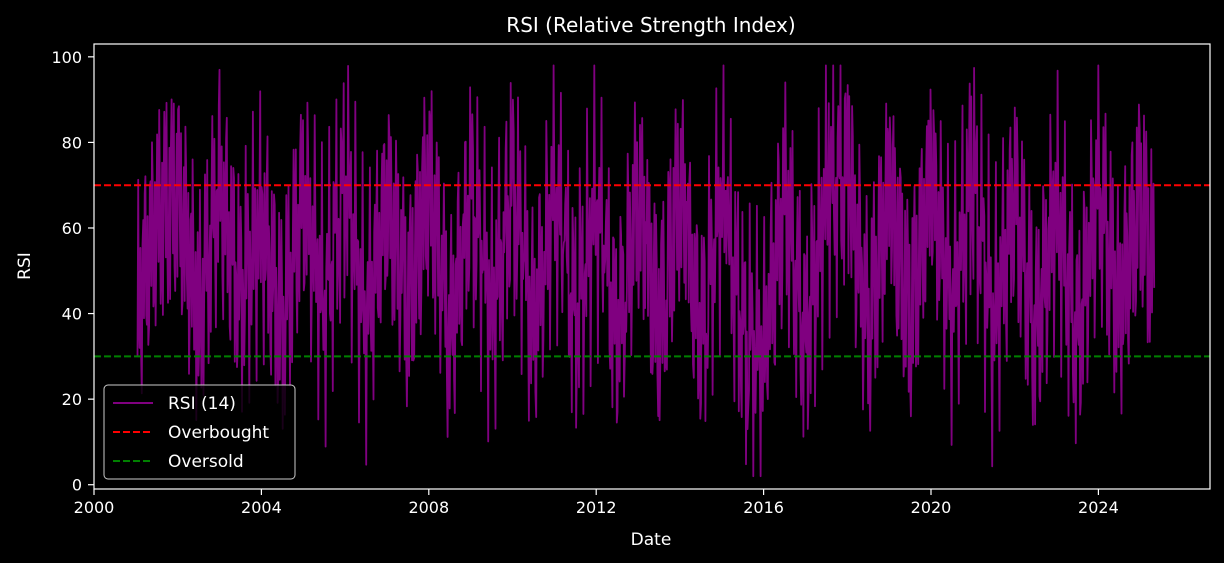  I want to click on legend: RSI (14) Overbought Oversold, so click(199, 432).